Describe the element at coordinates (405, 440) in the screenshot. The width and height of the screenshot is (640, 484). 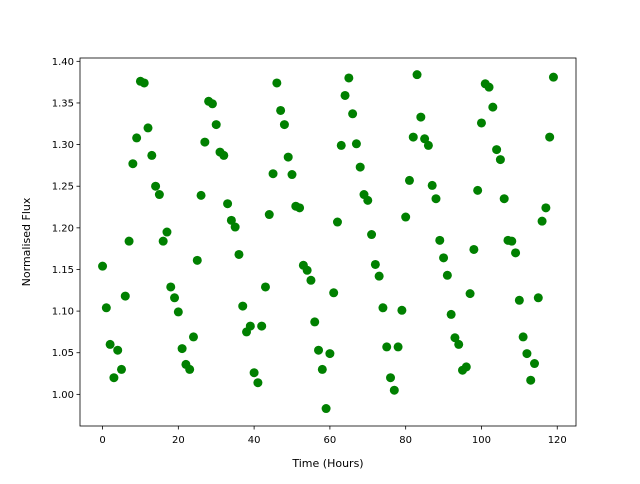
I see `x-tick-label: 80` at that location.